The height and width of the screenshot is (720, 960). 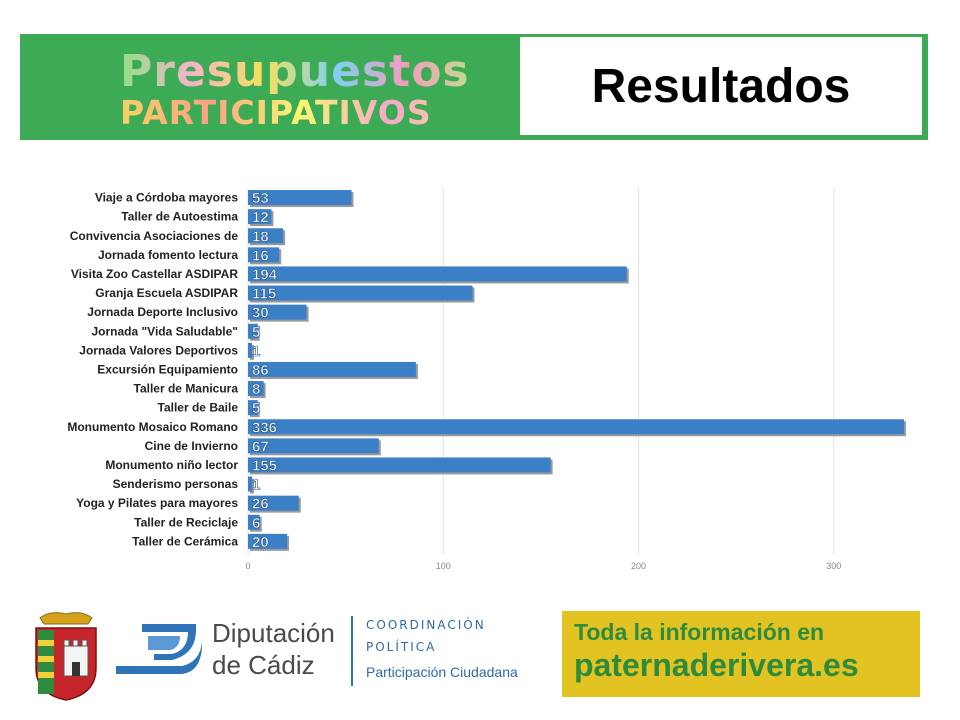 I want to click on category-label: Jornada fomento lectura, so click(x=168, y=255).